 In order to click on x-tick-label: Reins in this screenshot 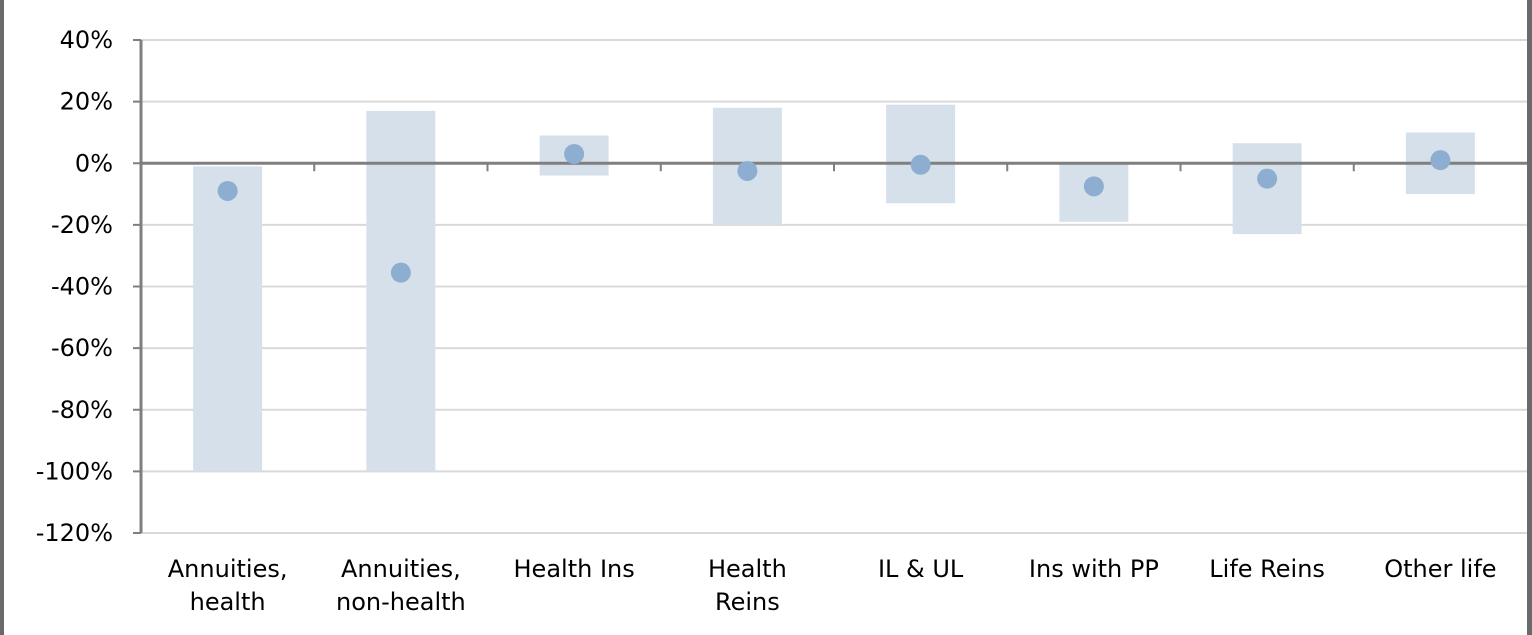, I will do `click(747, 602)`.